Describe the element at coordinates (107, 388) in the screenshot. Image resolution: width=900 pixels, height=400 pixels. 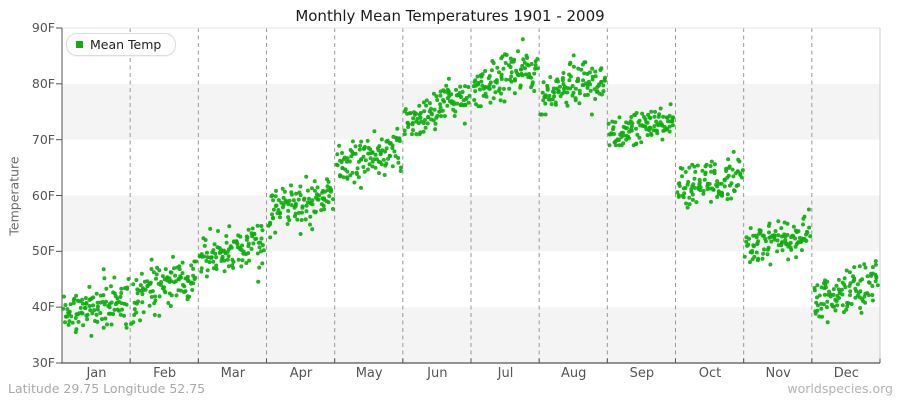
I see `coordinates-caption: Latitude 29.75 Longitude 52.75` at that location.